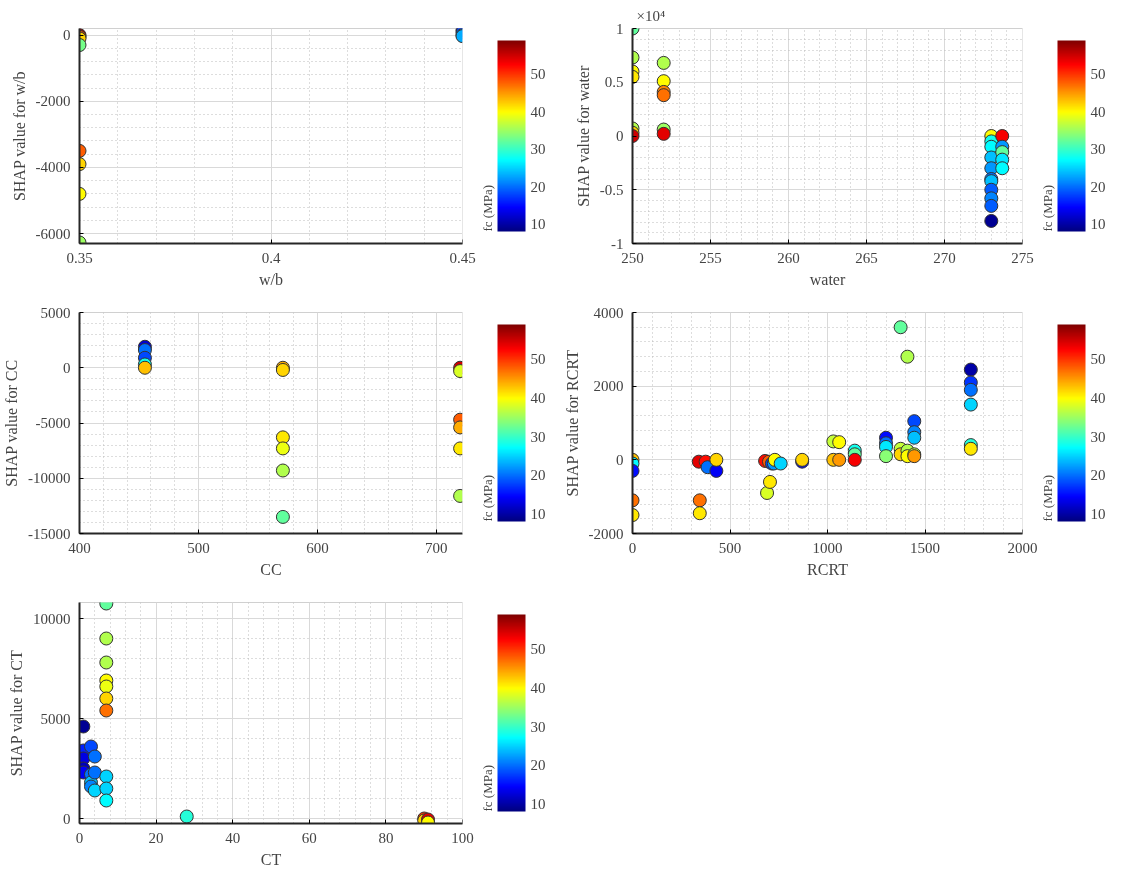 The image size is (1128, 884). I want to click on x-tick-label: 1000, so click(827, 547).